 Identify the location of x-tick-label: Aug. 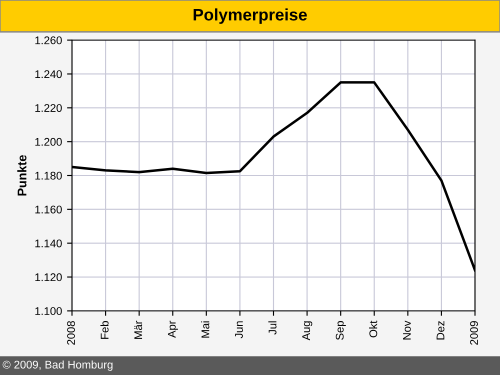
(307, 330).